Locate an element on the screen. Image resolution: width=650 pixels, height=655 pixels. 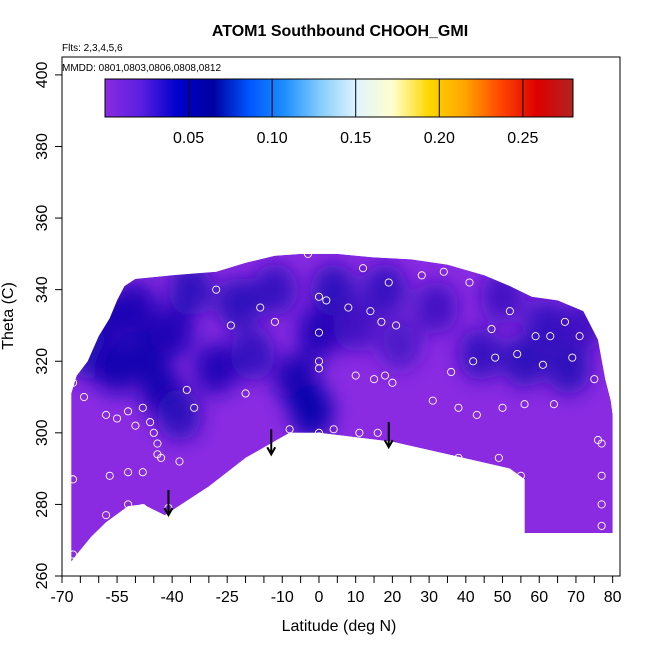
arrow-markers is located at coordinates (278, 470).